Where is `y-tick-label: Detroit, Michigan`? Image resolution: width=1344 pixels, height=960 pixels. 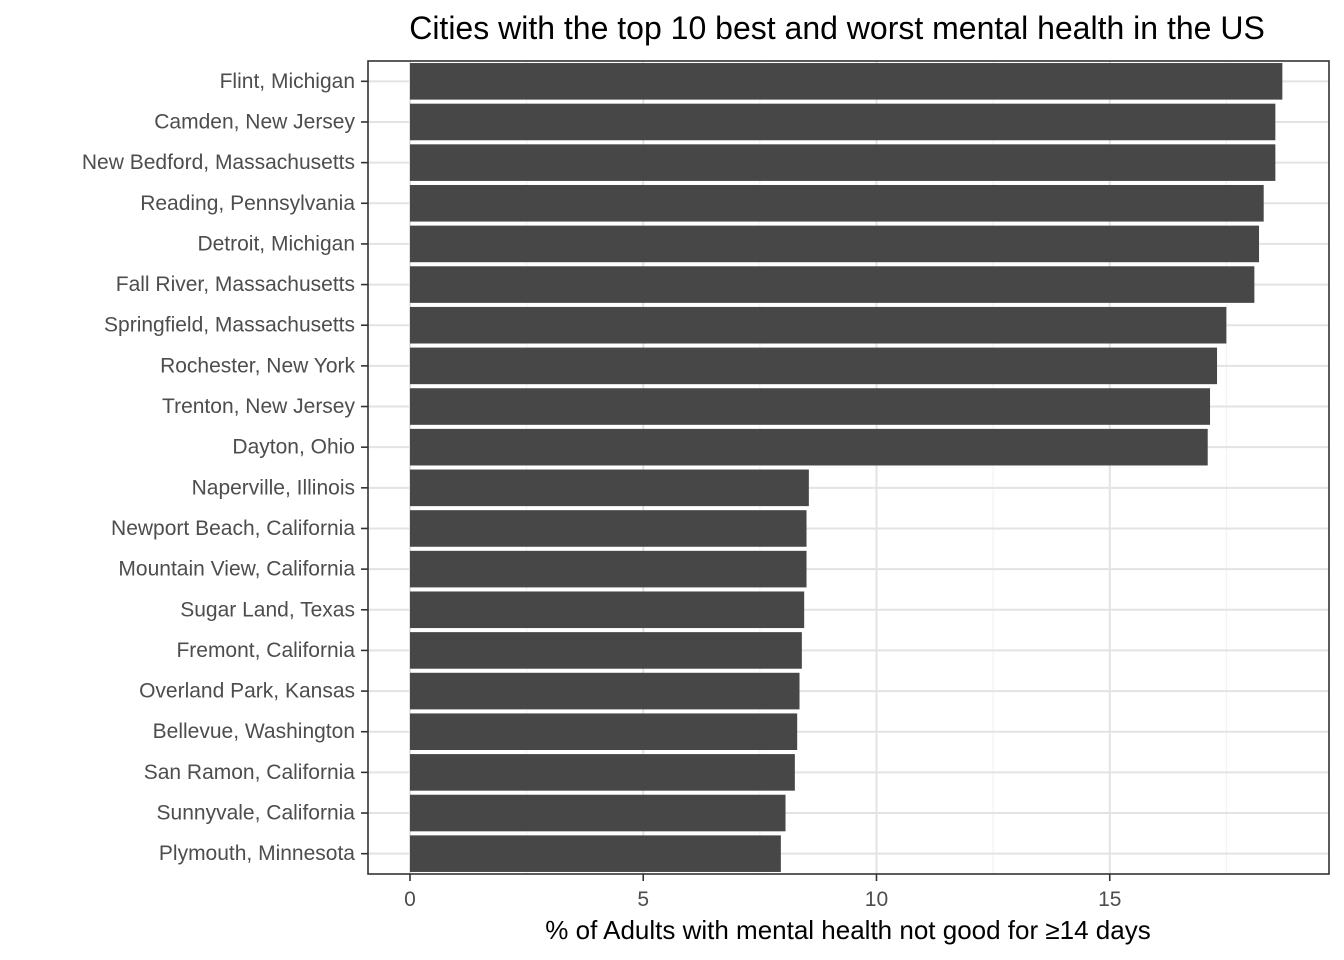 y-tick-label: Detroit, Michigan is located at coordinates (276, 243).